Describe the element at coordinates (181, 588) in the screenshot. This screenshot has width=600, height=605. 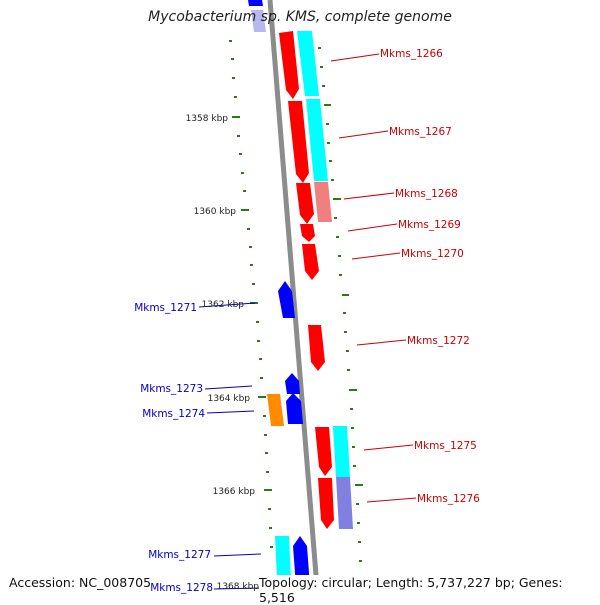
I see `gene-label-mkms-1278: Mkms_1278` at that location.